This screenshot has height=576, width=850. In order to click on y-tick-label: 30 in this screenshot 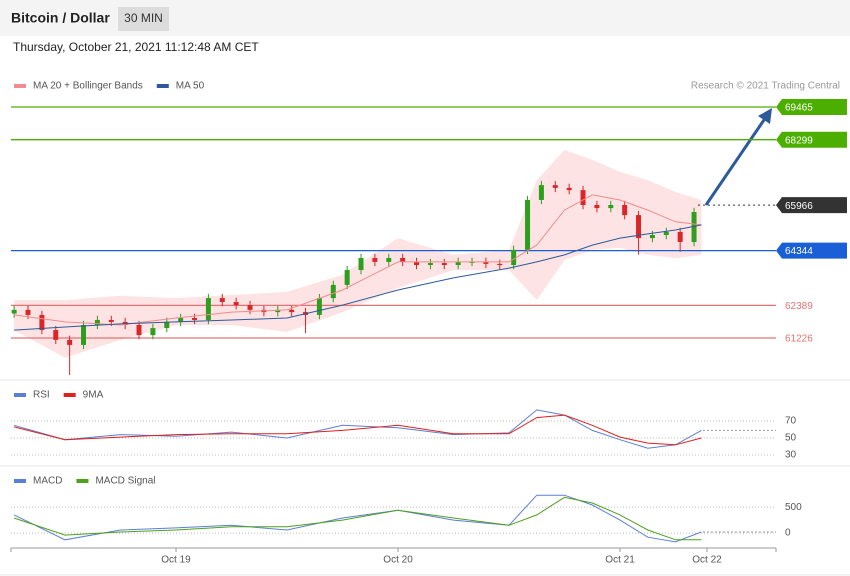, I will do `click(791, 455)`.